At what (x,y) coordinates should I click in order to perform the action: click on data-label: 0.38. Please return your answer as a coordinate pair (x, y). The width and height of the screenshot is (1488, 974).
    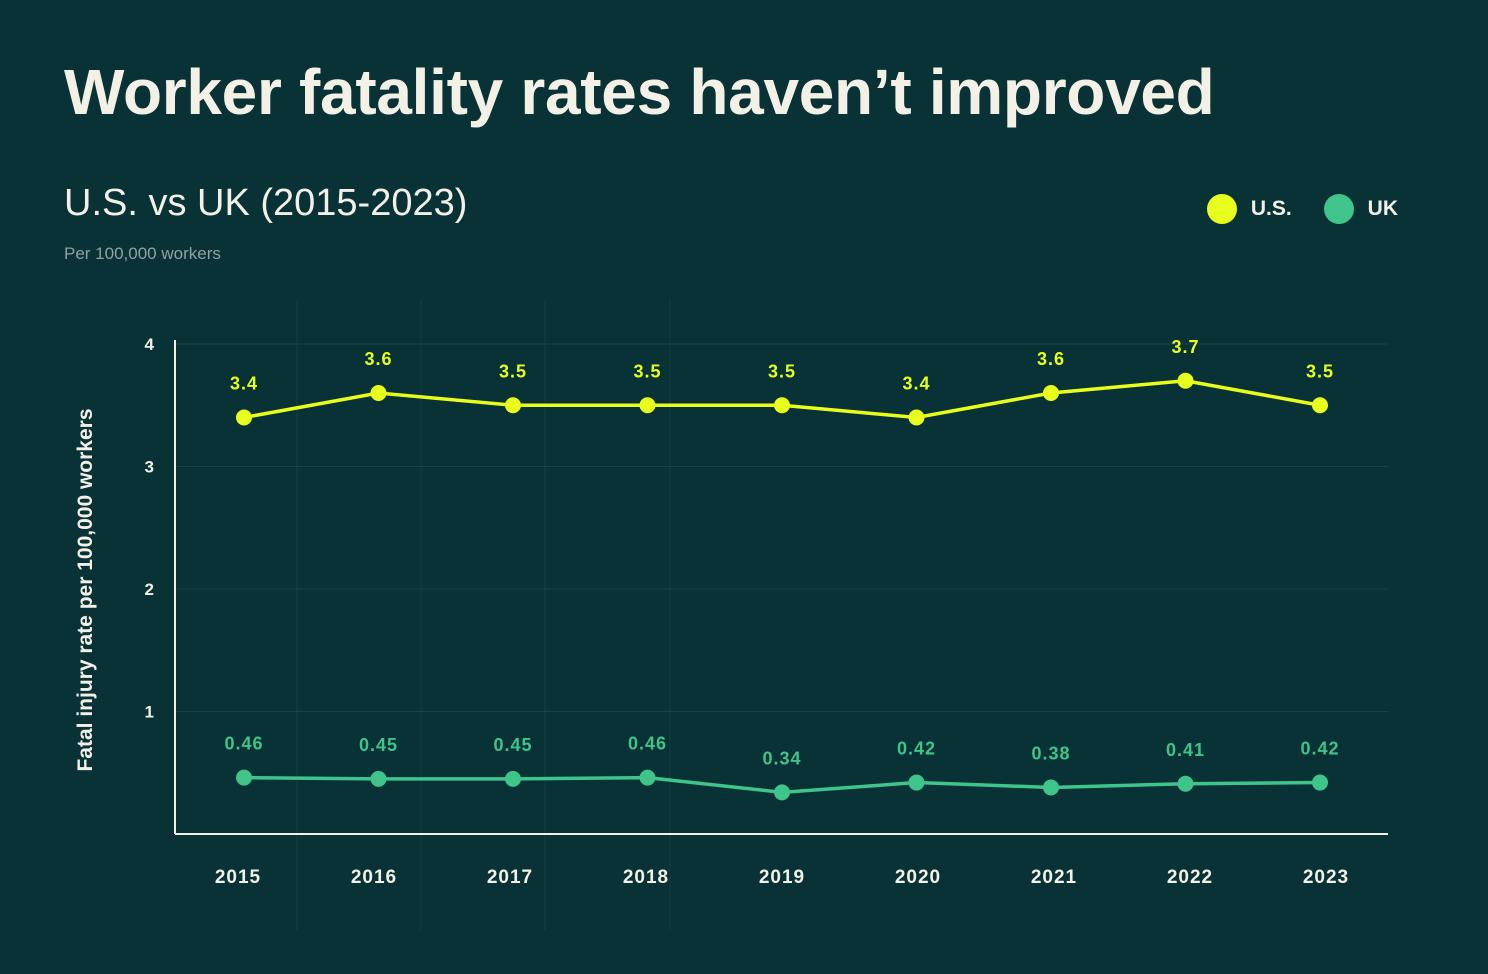
    Looking at the image, I should click on (1050, 753).